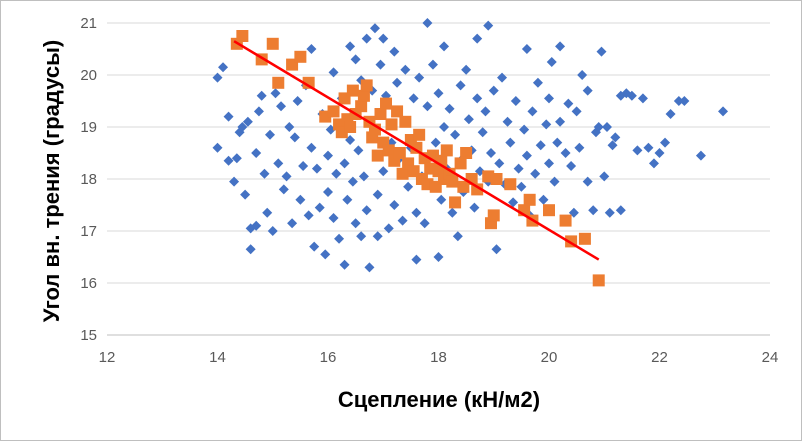 This screenshot has width=802, height=442. I want to click on x-tick-label-16: 16, so click(328, 357).